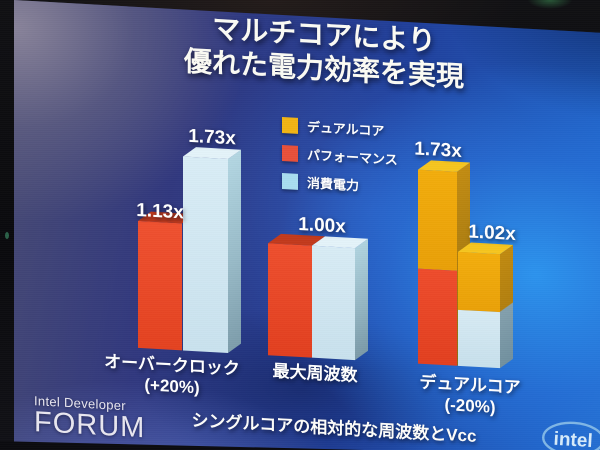 This screenshot has height=450, width=600. I want to click on legend-label: デュアルコア, so click(346, 129).